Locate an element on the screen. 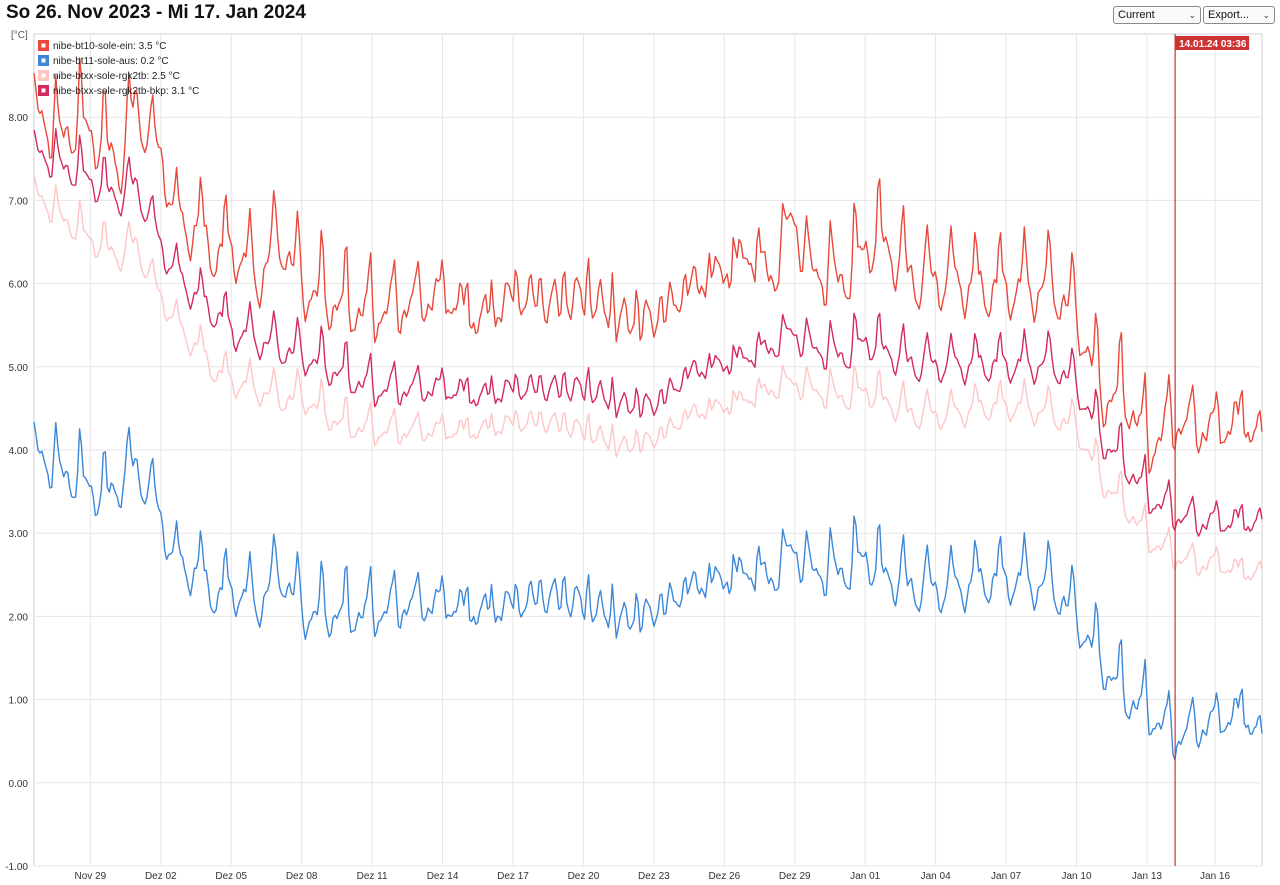 This screenshot has height=885, width=1280. x-tick-label: Dez 17 is located at coordinates (513, 876).